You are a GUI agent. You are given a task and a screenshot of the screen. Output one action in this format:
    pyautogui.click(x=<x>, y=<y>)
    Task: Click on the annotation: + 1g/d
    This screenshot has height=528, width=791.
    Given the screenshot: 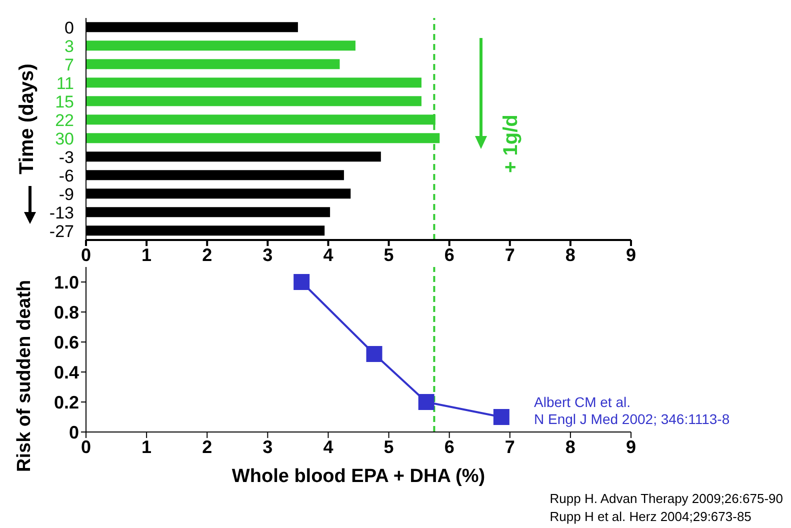 What is the action you would take?
    pyautogui.click(x=511, y=143)
    